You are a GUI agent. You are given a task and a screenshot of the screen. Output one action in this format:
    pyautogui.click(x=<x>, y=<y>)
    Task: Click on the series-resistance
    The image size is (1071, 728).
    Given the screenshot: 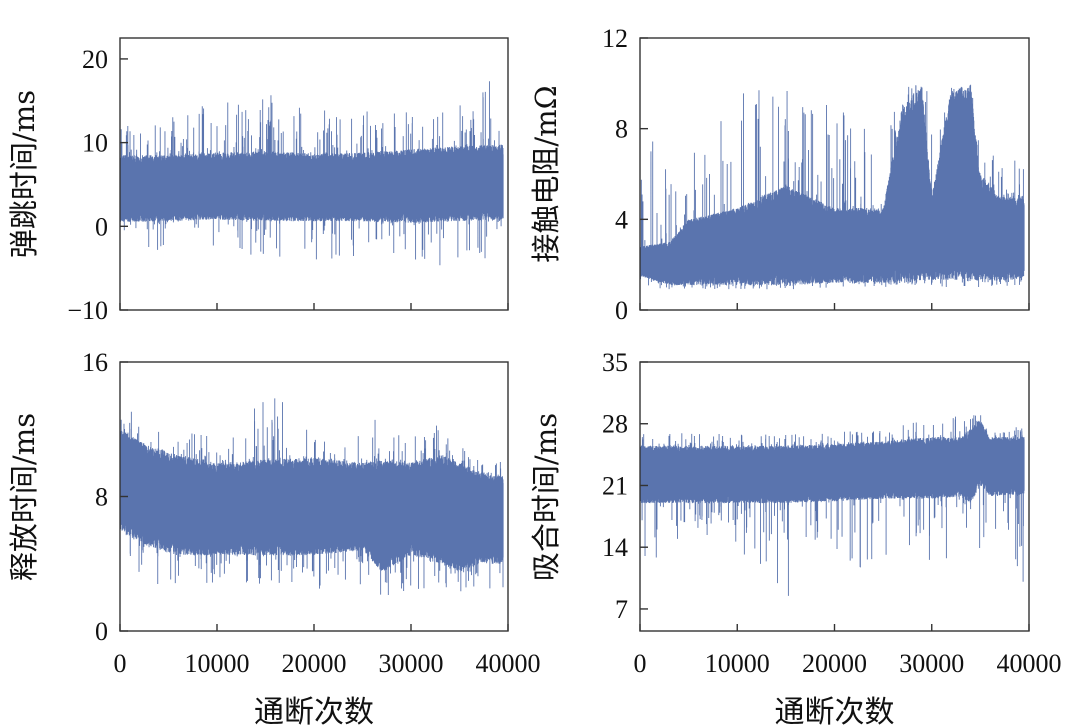 What is the action you would take?
    pyautogui.click(x=832, y=187)
    